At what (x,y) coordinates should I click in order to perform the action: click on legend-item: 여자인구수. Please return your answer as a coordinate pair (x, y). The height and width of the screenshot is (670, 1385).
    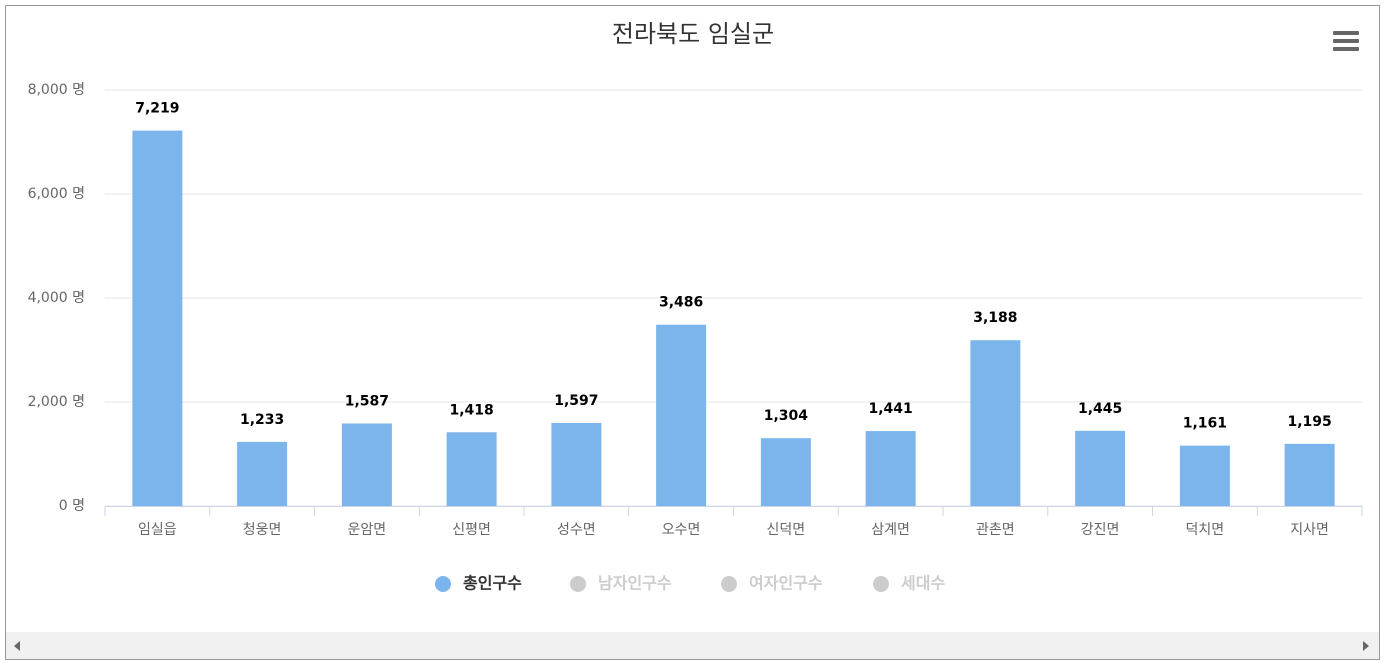
    Looking at the image, I should click on (772, 583).